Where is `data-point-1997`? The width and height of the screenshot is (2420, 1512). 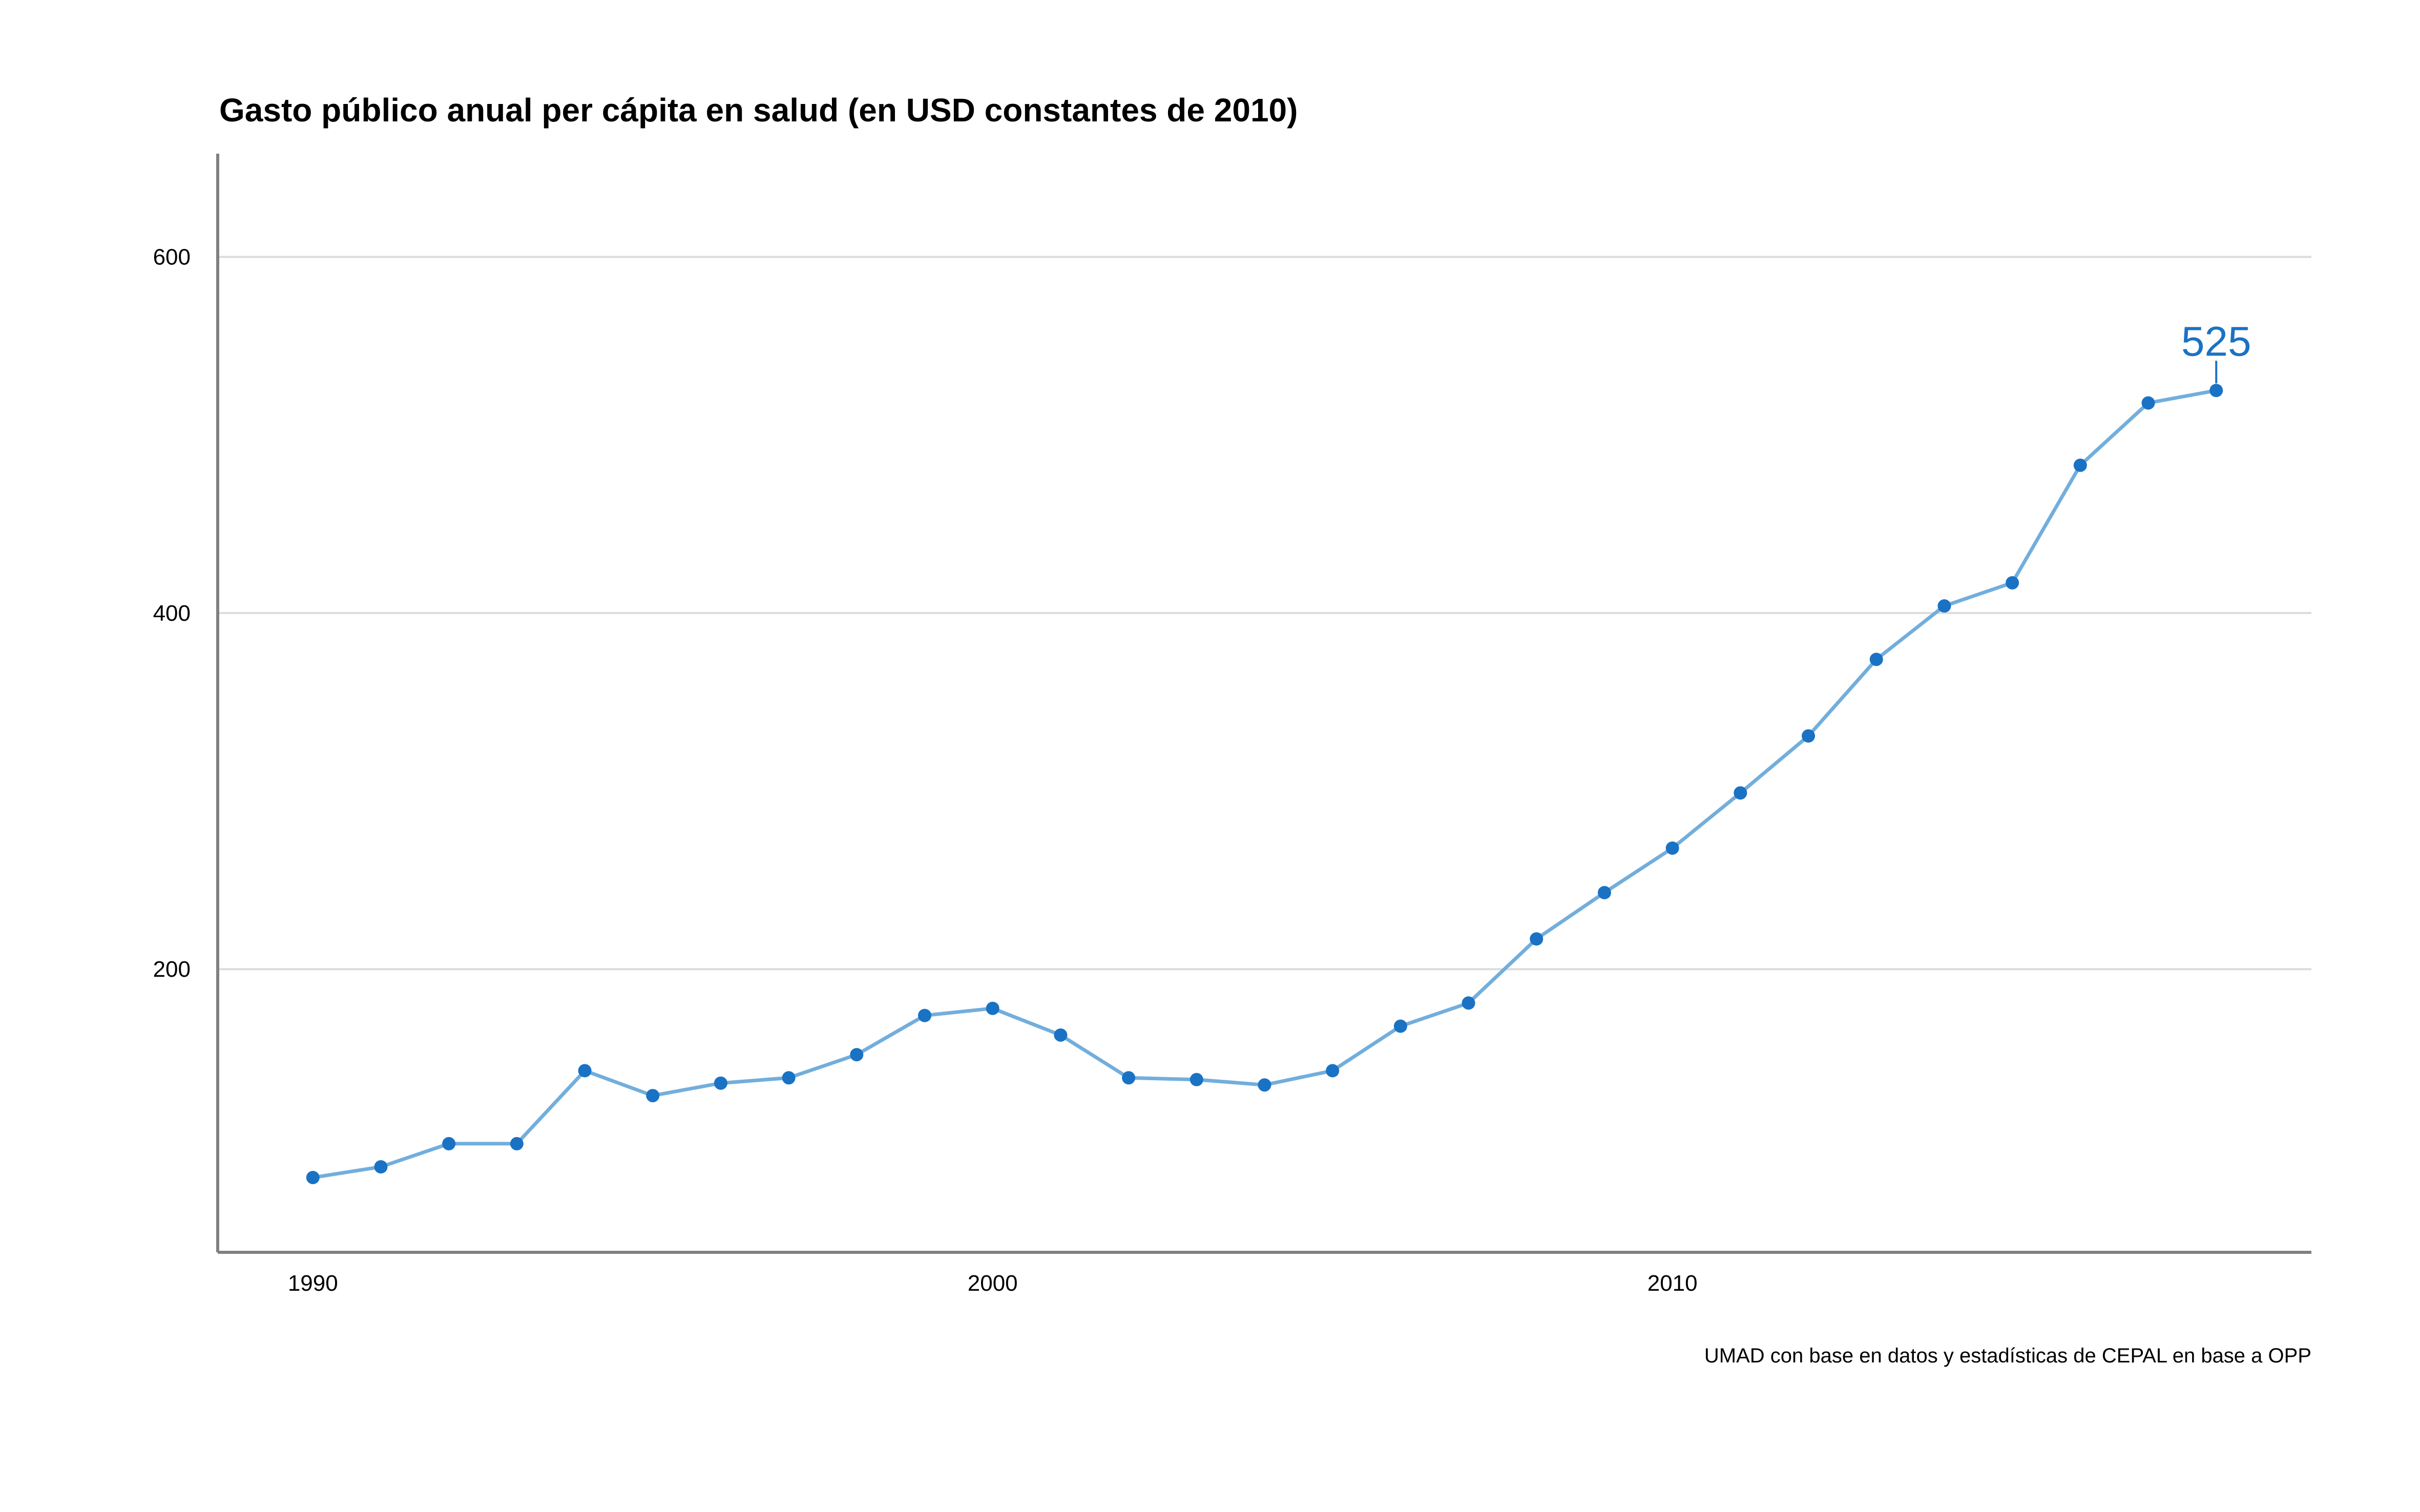
data-point-1997 is located at coordinates (789, 1078).